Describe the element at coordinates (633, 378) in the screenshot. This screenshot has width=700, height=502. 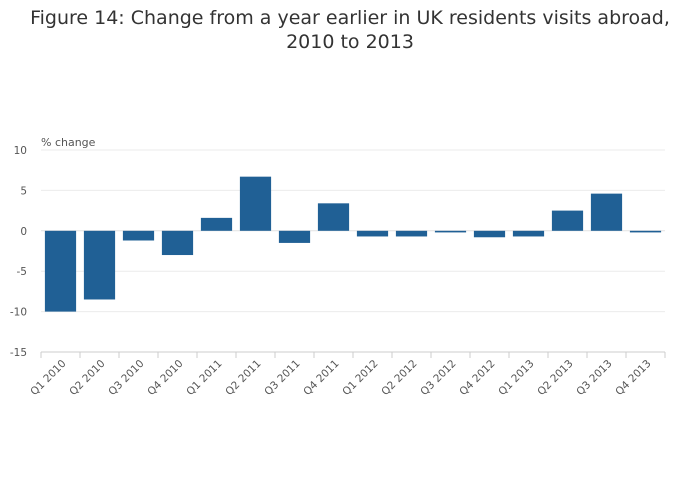
I see `x-tick-label: Q4 2013` at that location.